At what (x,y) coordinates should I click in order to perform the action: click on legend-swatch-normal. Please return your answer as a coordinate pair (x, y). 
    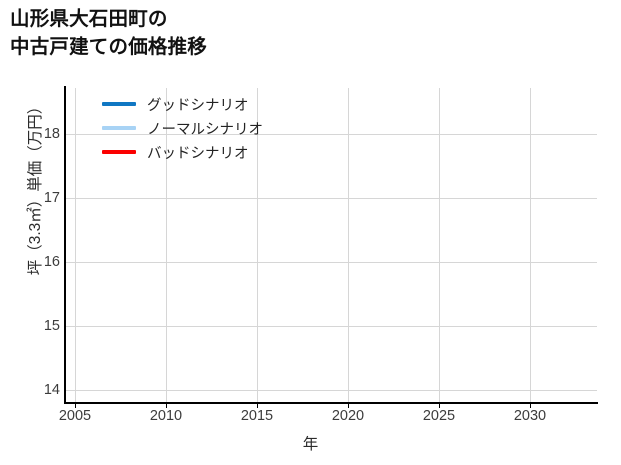
    Looking at the image, I should click on (119, 128).